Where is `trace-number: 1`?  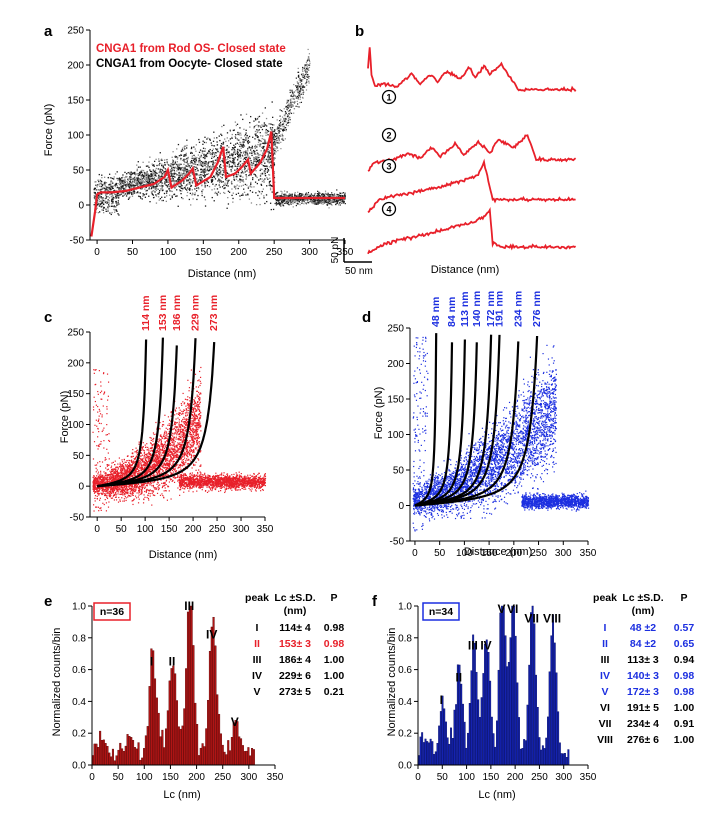
trace-number: 1 is located at coordinates (388, 98).